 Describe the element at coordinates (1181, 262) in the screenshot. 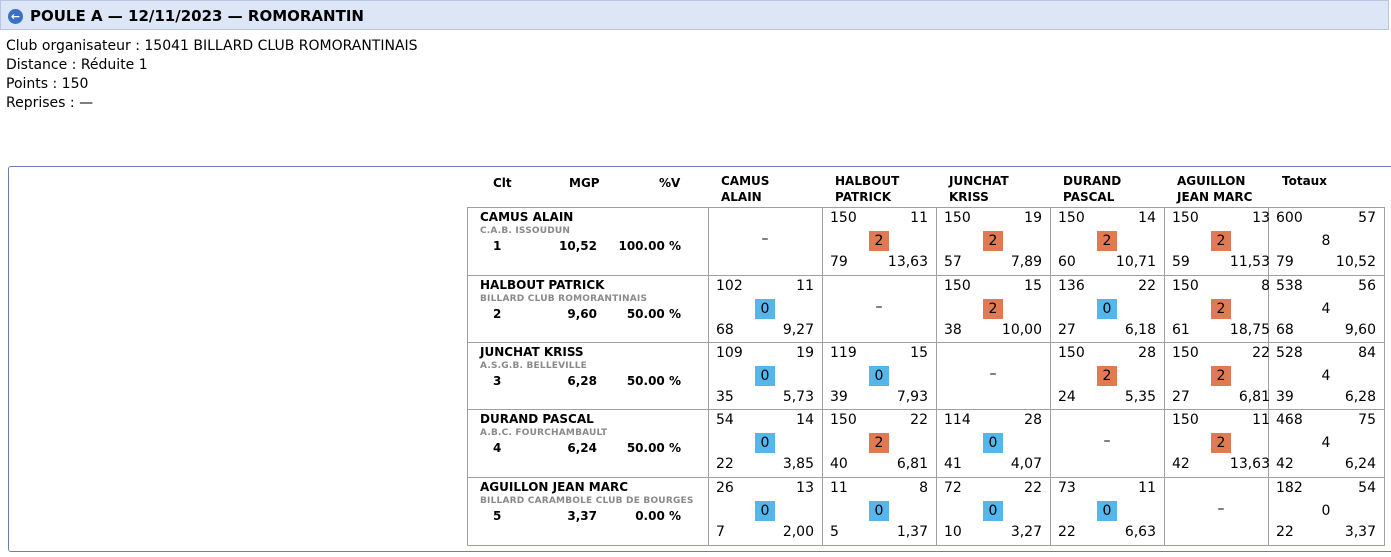

I see `match-serie: 59` at that location.